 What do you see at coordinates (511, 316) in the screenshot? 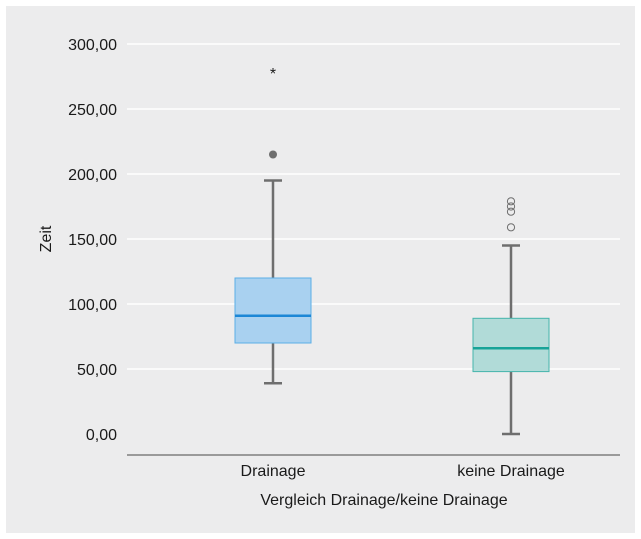
I see `box-group` at bounding box center [511, 316].